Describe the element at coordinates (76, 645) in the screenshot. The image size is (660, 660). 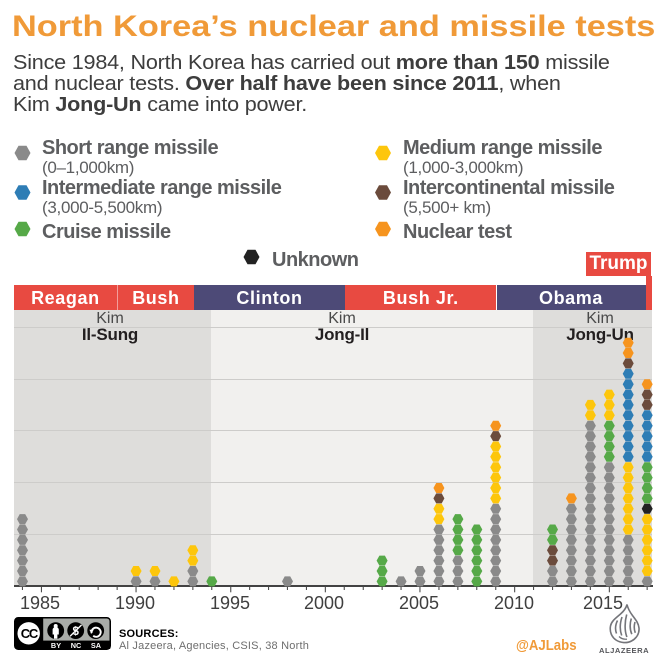
I see `svg-text: NC` at that location.